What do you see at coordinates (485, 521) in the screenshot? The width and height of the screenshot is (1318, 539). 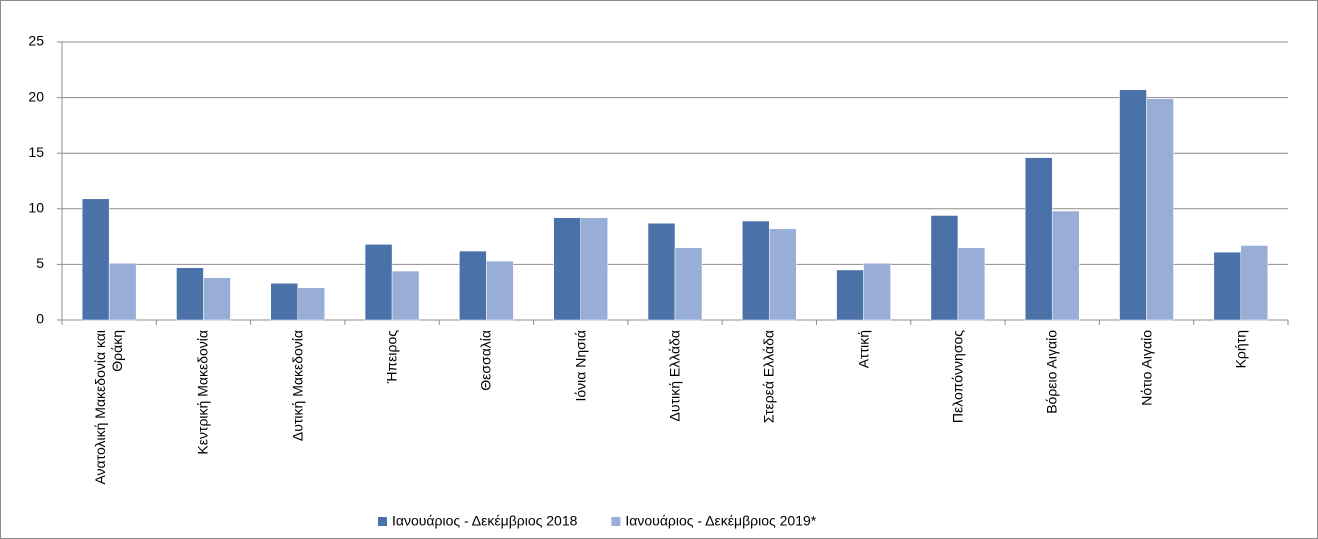 I see `legend-label: Ιανουάριος - Δεκέμβριος 2018` at bounding box center [485, 521].